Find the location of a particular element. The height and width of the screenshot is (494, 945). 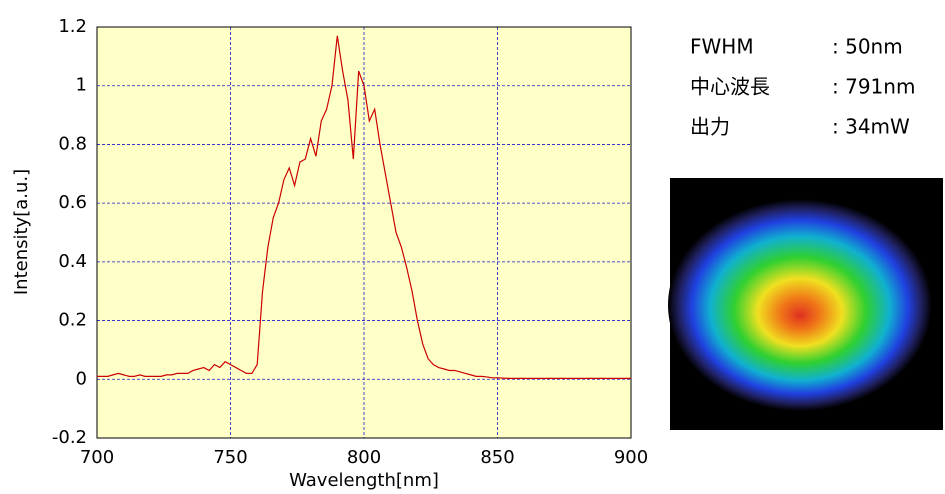

y-tick-label: 1.2 is located at coordinates (72, 26).